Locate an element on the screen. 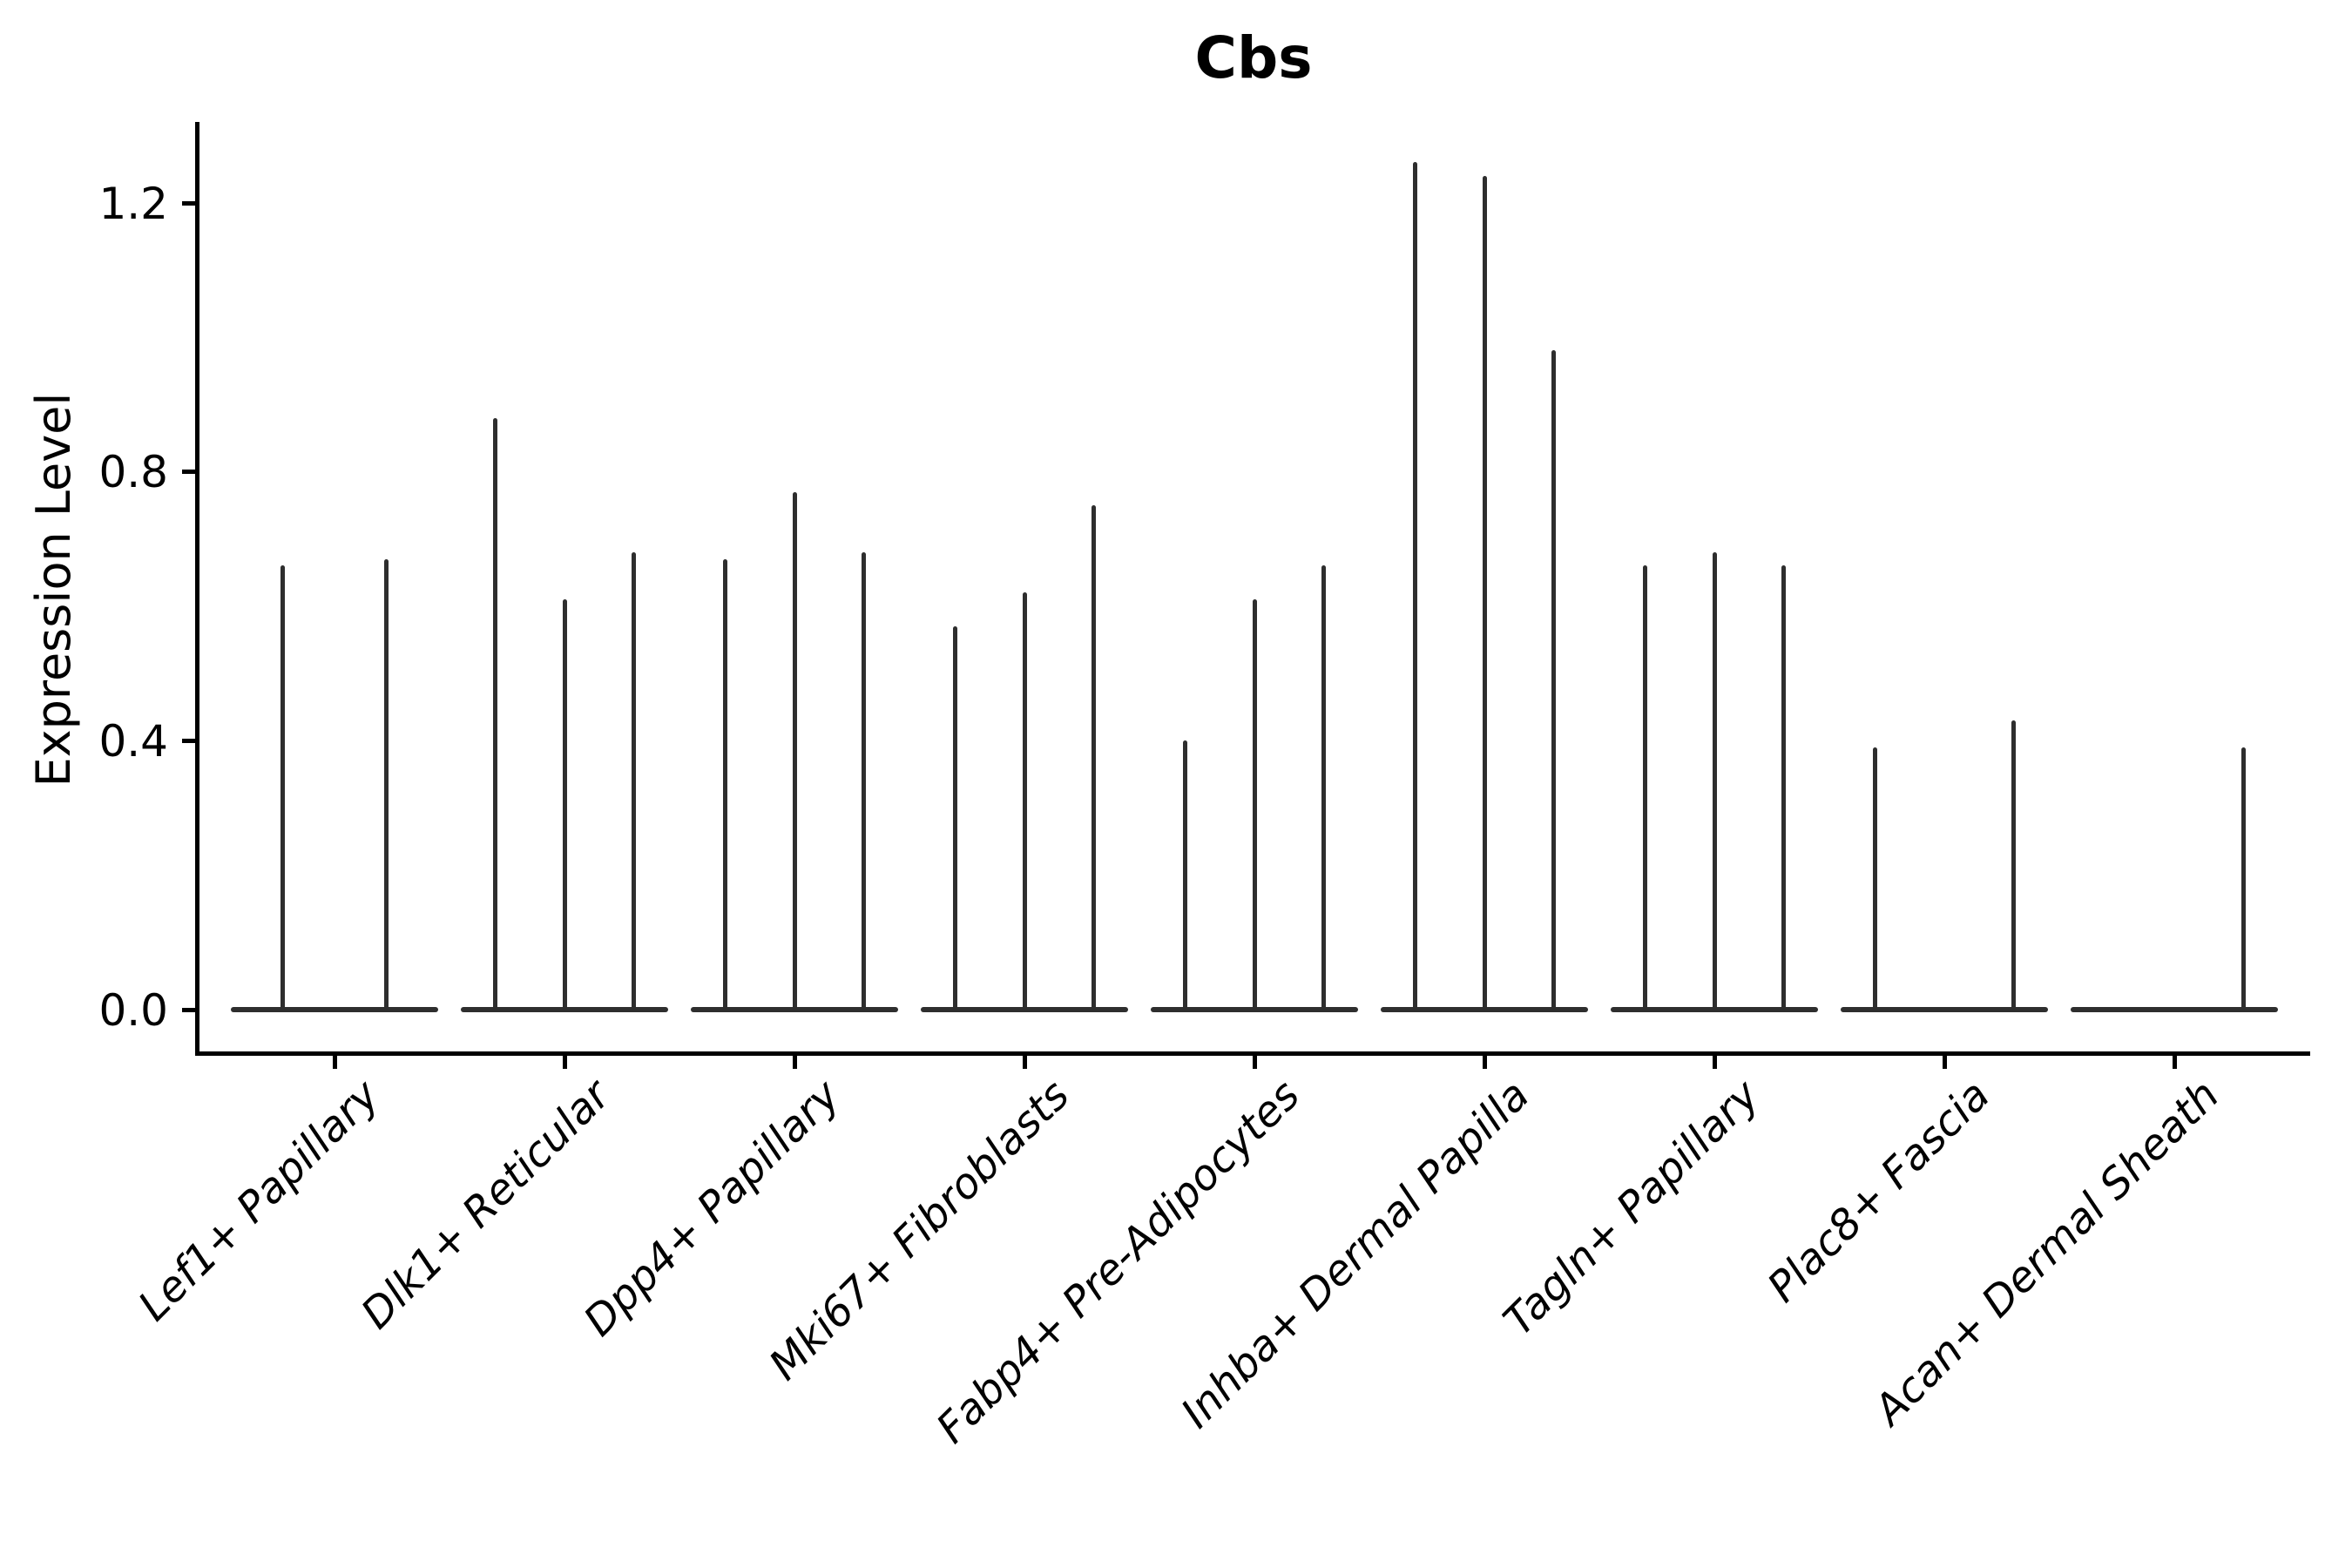  y-tick-label: 0.8 is located at coordinates (133, 472).